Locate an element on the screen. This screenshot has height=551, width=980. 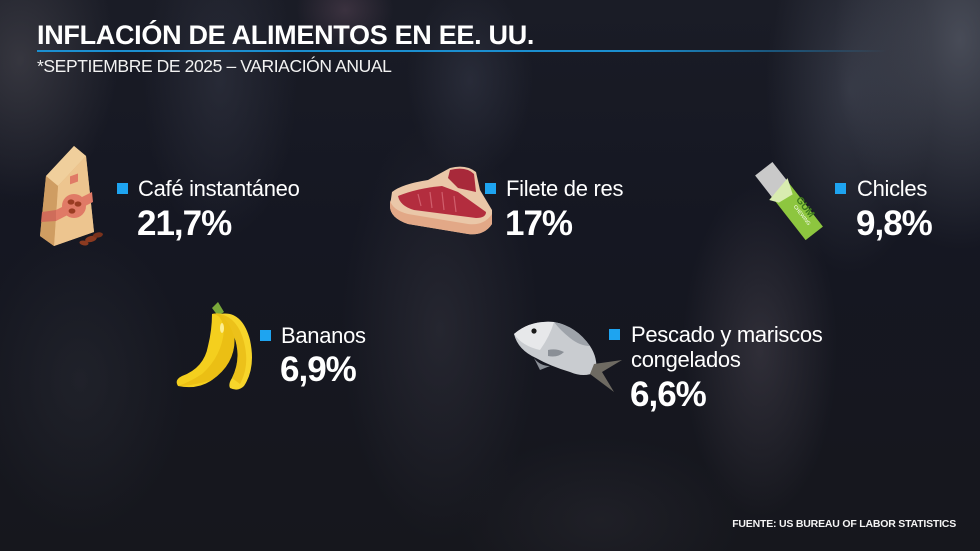
page-title: INFLACIÓN DE ALIMENTOS EN EE. UU. is located at coordinates (286, 35).